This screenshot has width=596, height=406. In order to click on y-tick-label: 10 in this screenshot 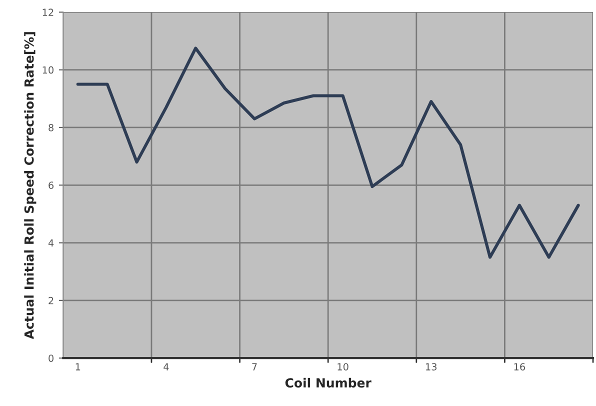, I will do `click(48, 70)`.